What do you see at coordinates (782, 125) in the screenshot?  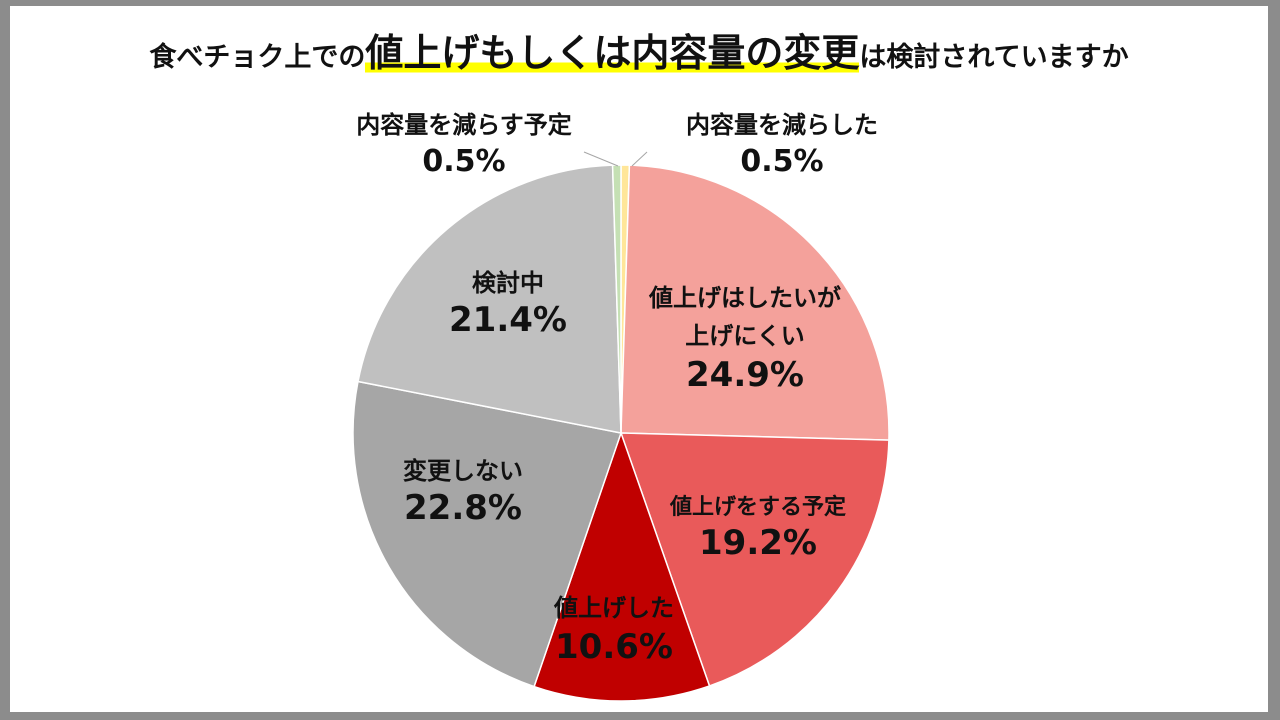 I see `slice-category-text: 内容量を減らした` at bounding box center [782, 125].